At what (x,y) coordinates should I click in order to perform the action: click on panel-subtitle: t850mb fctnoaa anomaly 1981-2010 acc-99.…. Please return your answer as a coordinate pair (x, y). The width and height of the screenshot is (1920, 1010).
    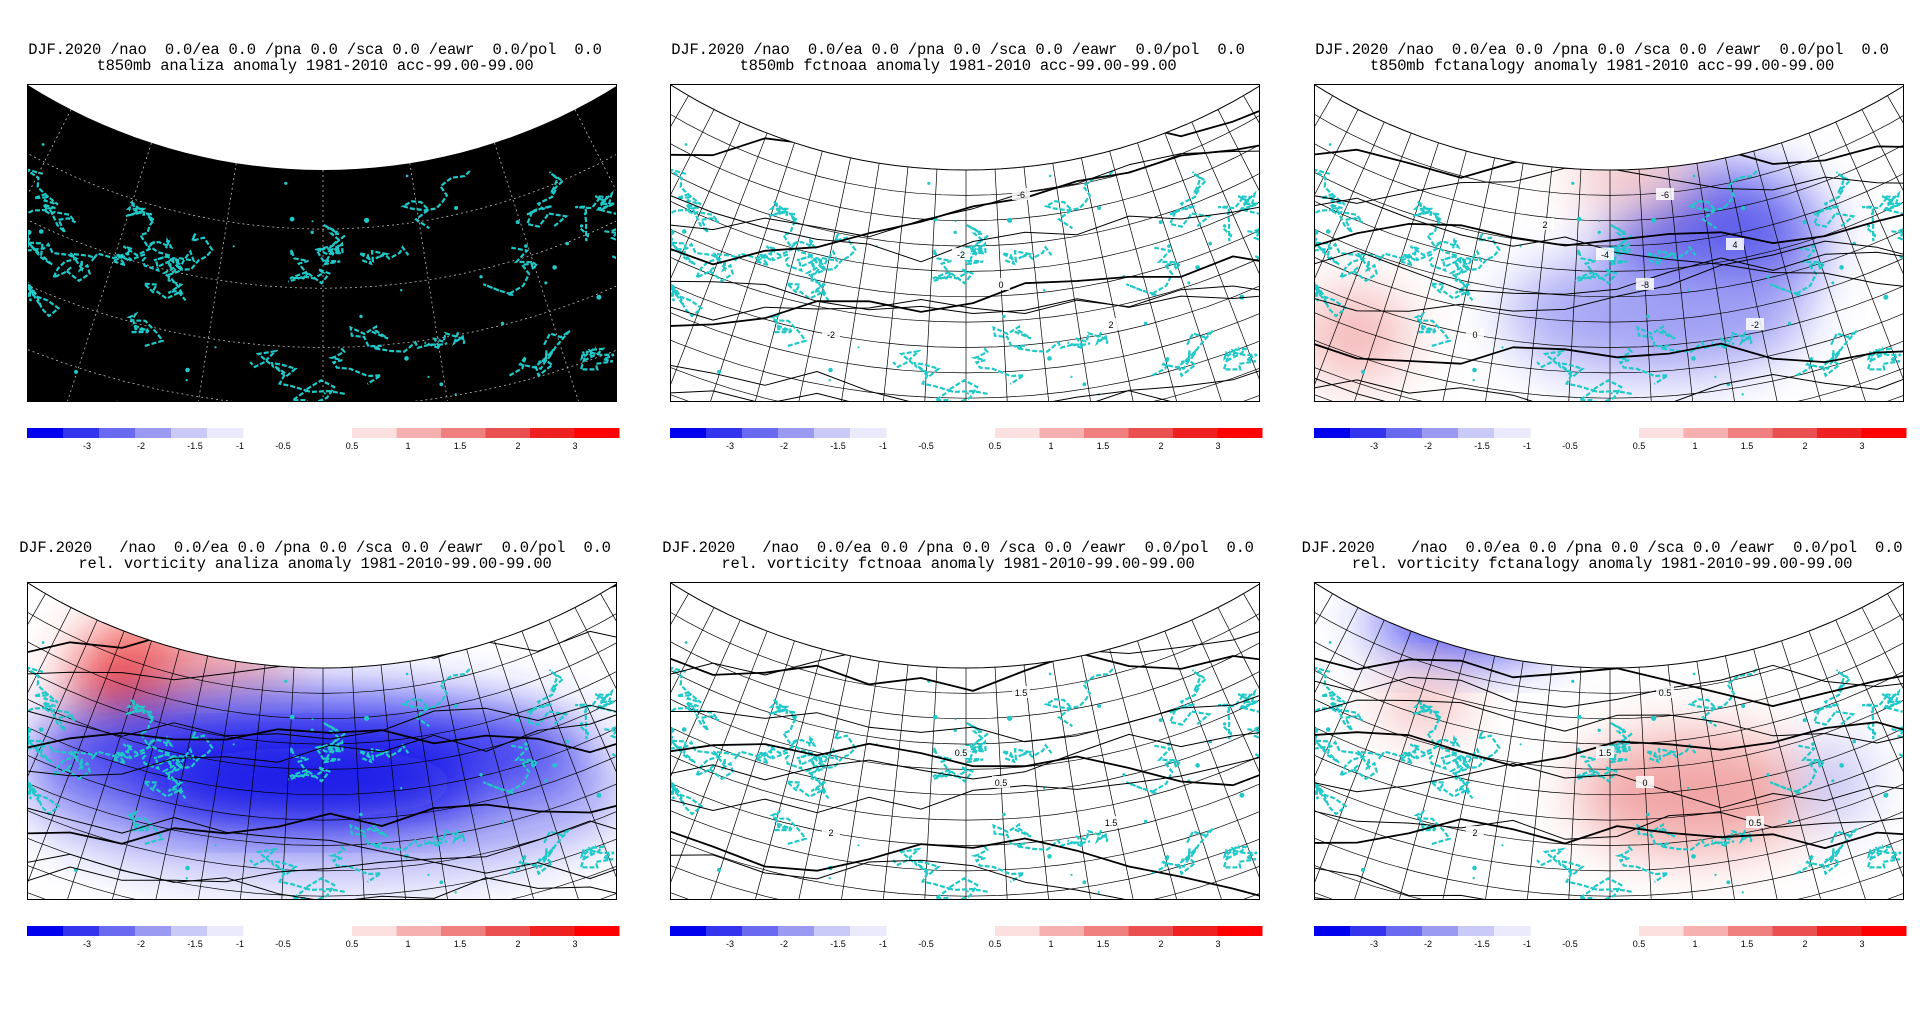
    Looking at the image, I should click on (958, 66).